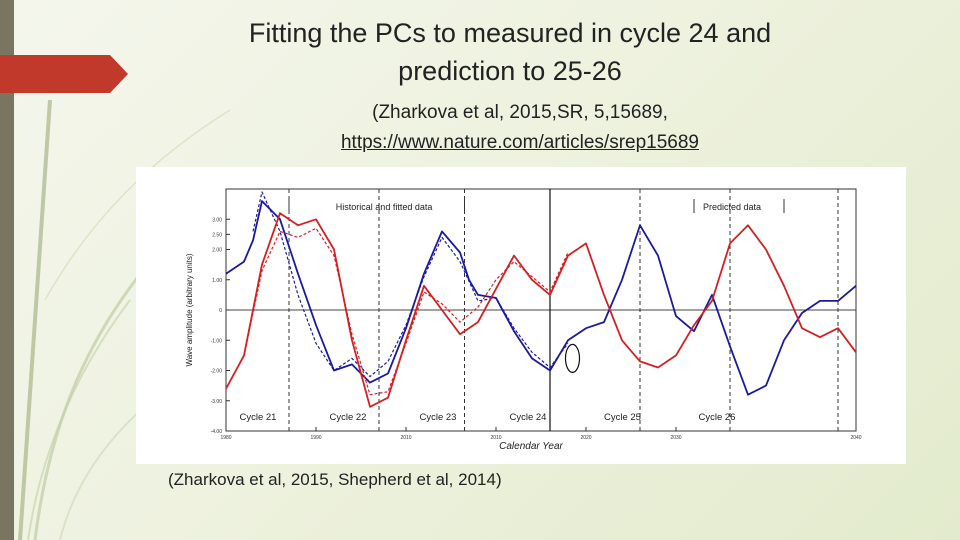 This screenshot has height=540, width=960. I want to click on x-tick-label: 1980, so click(225, 438).